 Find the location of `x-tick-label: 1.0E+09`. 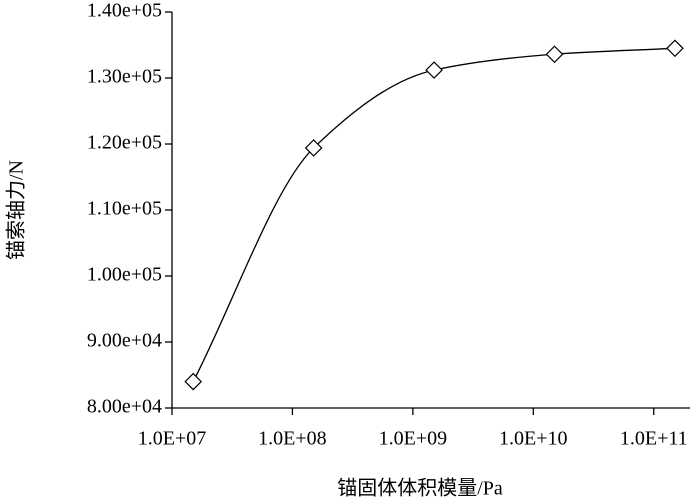

x-tick-label: 1.0E+09 is located at coordinates (413, 439).